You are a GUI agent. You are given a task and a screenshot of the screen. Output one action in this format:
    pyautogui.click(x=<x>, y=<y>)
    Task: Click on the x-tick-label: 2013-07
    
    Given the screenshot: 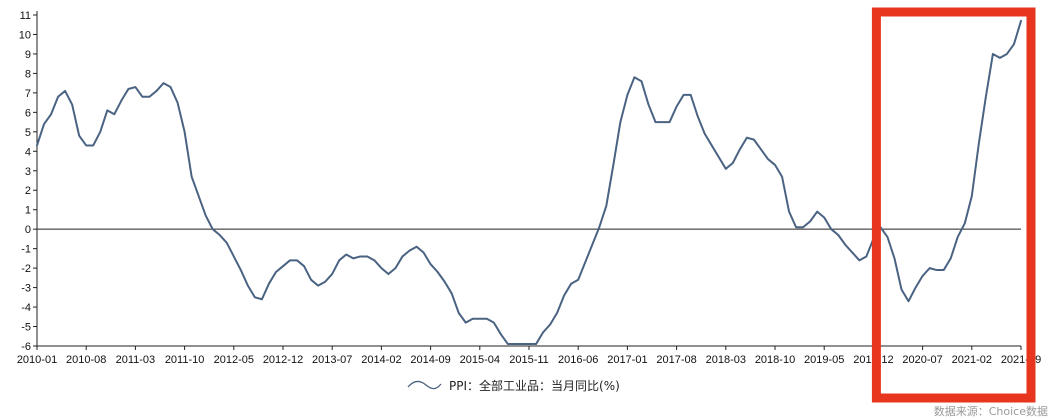 What is the action you would take?
    pyautogui.click(x=332, y=360)
    